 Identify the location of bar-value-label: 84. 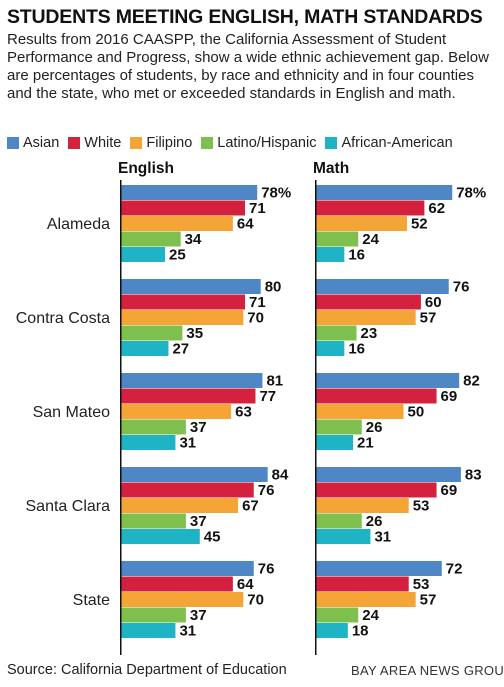
(280, 475).